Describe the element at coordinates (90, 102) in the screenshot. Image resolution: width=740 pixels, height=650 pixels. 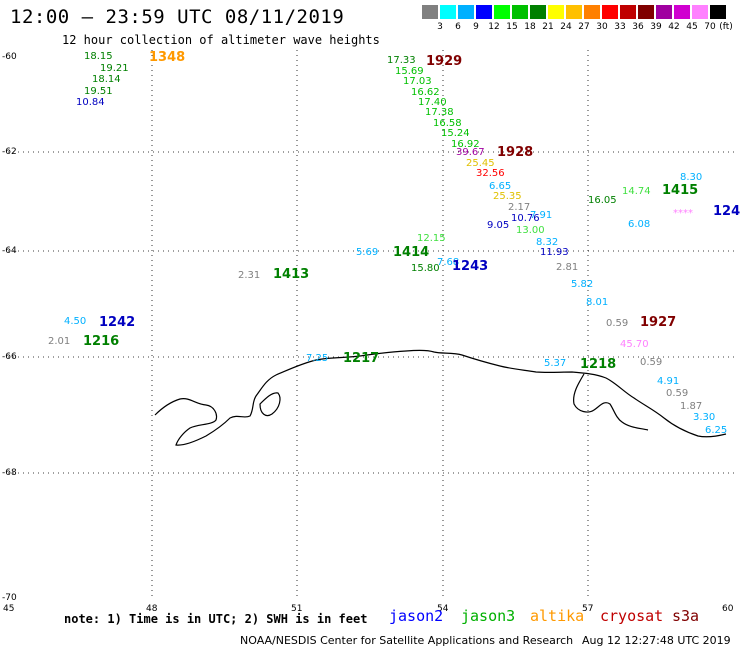
I see `wave-height-label: 10.84` at that location.